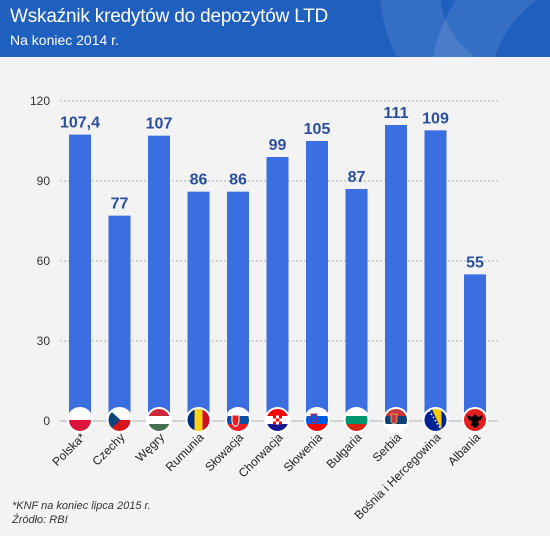  I want to click on flag-bulgaria-icon, so click(356, 420).